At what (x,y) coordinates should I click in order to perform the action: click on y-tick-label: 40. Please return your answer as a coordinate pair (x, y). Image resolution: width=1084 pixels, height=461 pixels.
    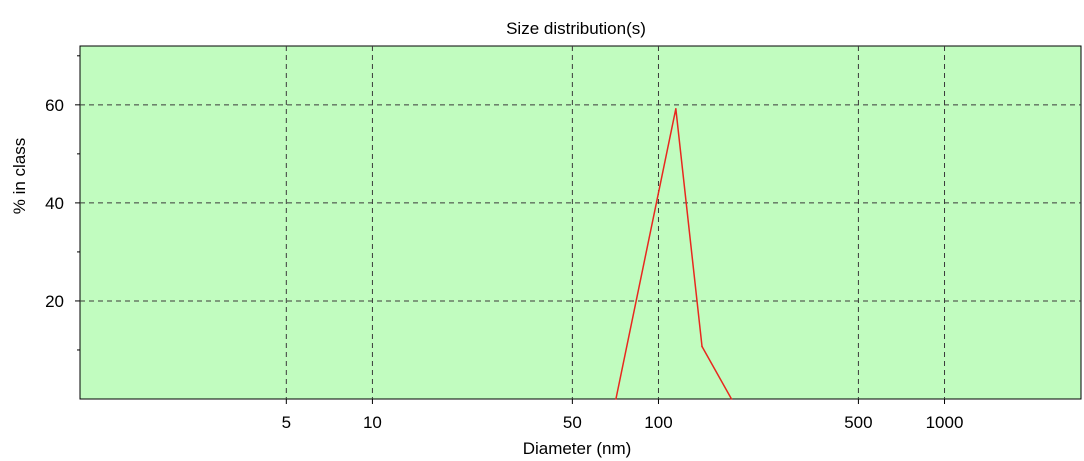
    Looking at the image, I should click on (54, 203).